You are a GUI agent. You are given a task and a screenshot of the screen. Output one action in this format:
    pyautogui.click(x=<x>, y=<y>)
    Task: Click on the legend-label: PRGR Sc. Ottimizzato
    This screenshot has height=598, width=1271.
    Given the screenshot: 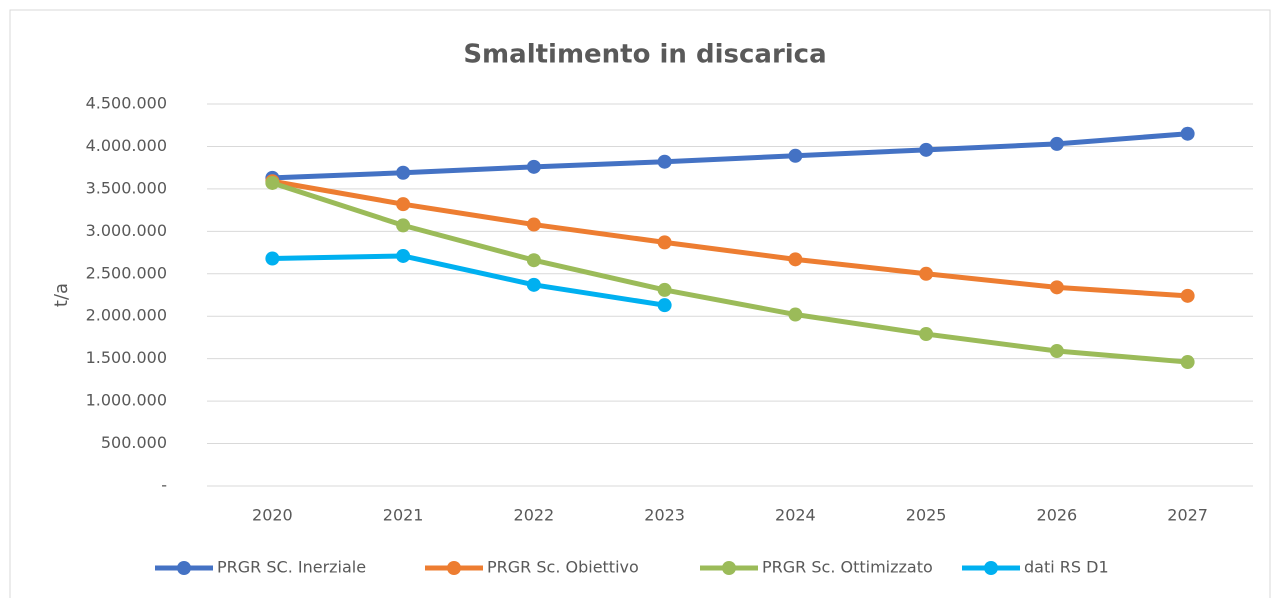 What is the action you would take?
    pyautogui.click(x=847, y=567)
    